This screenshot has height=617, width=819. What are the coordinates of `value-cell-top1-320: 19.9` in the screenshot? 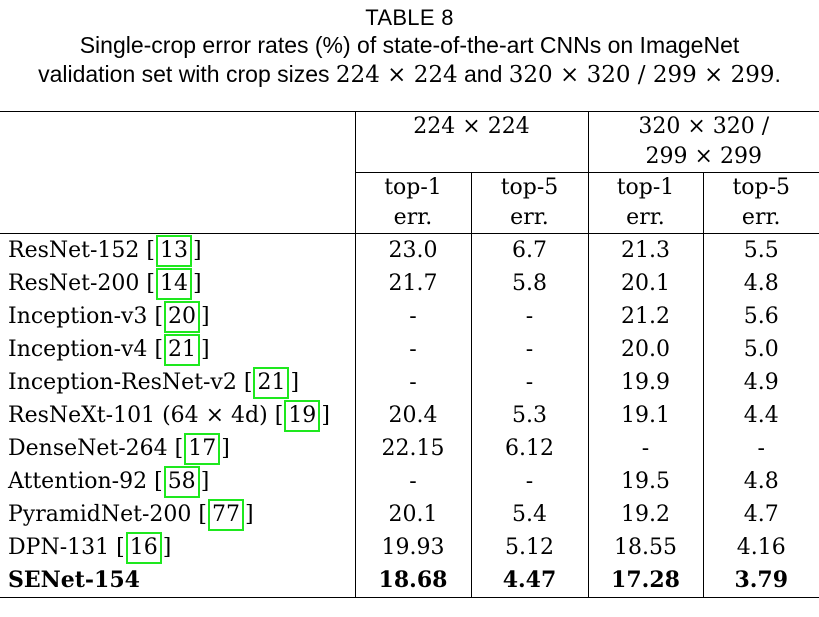 It's located at (645, 382).